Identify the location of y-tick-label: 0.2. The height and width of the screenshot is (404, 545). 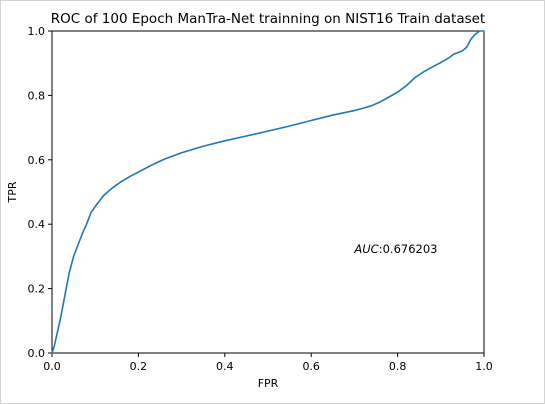
(37, 289).